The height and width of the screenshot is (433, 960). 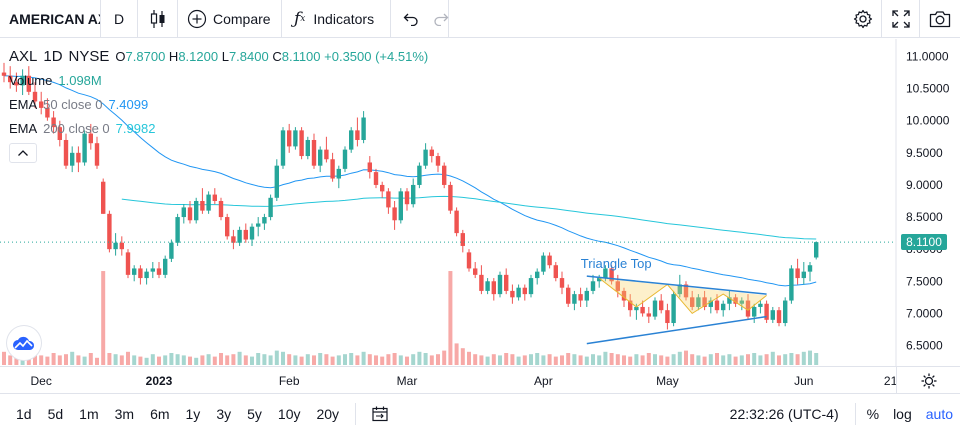 What do you see at coordinates (289, 414) in the screenshot?
I see `range-10y-button: 10y` at bounding box center [289, 414].